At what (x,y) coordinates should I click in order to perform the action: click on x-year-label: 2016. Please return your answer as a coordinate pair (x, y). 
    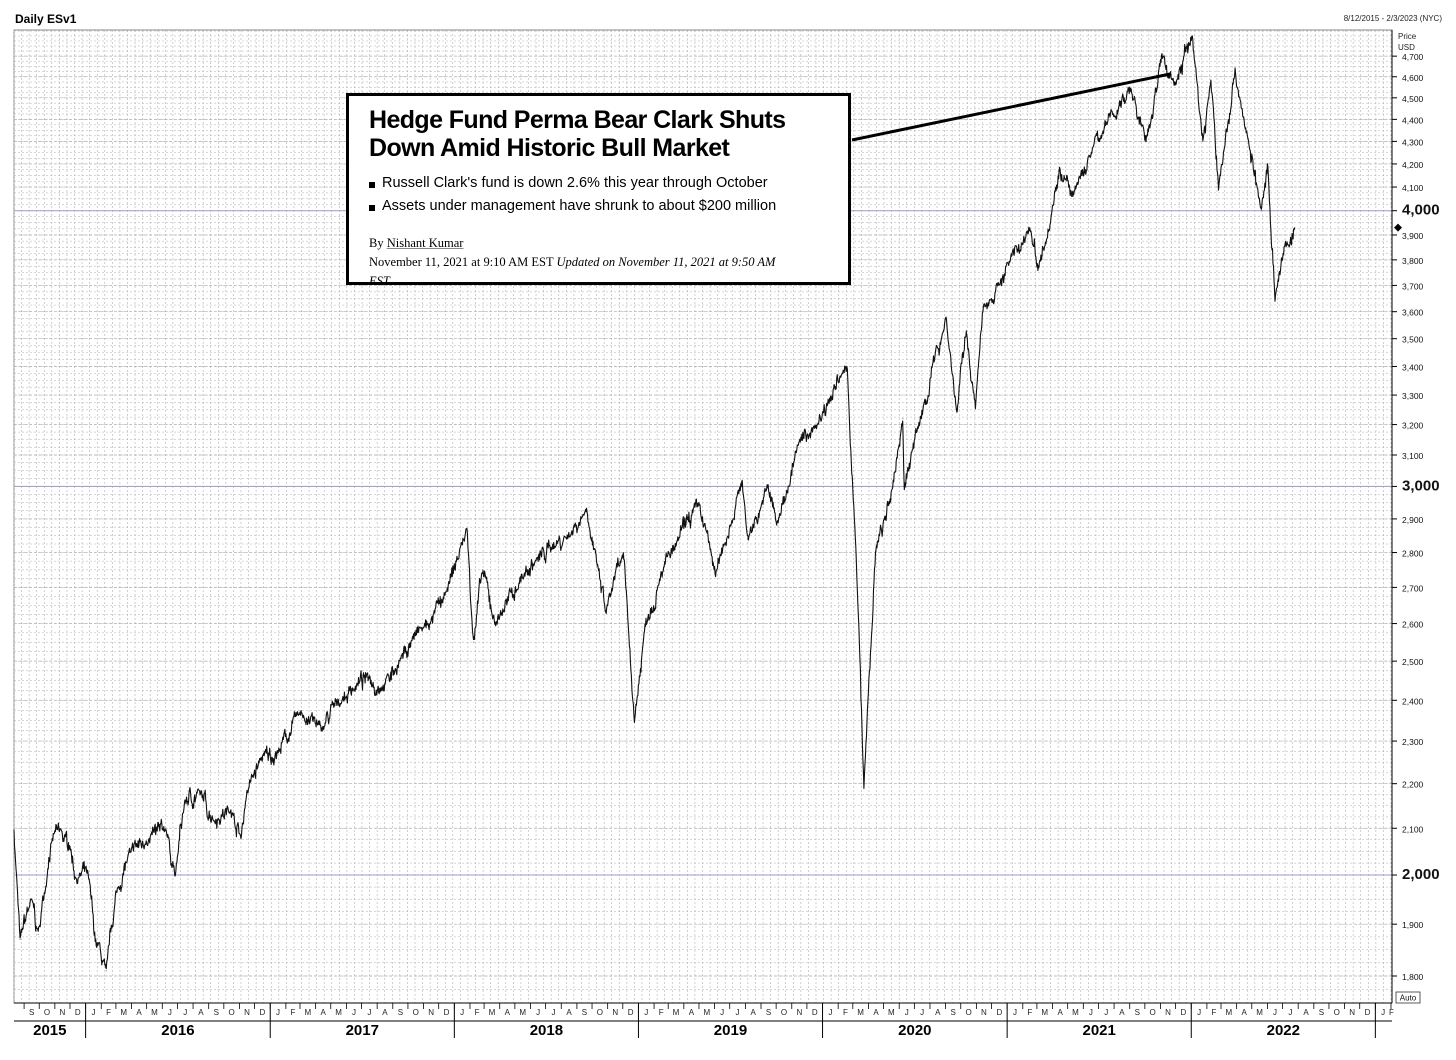
    Looking at the image, I should click on (177, 1030).